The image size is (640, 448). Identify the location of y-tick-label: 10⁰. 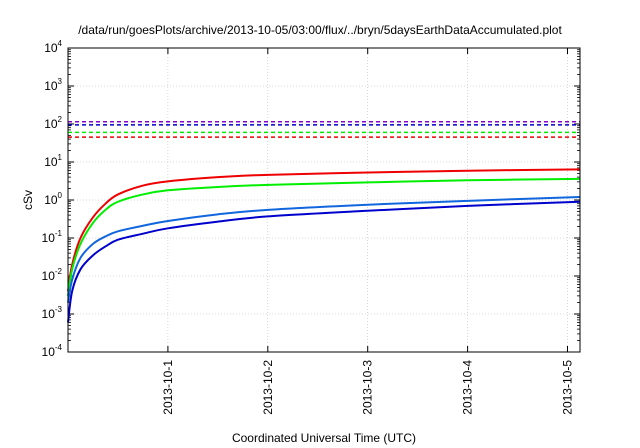
(53, 199).